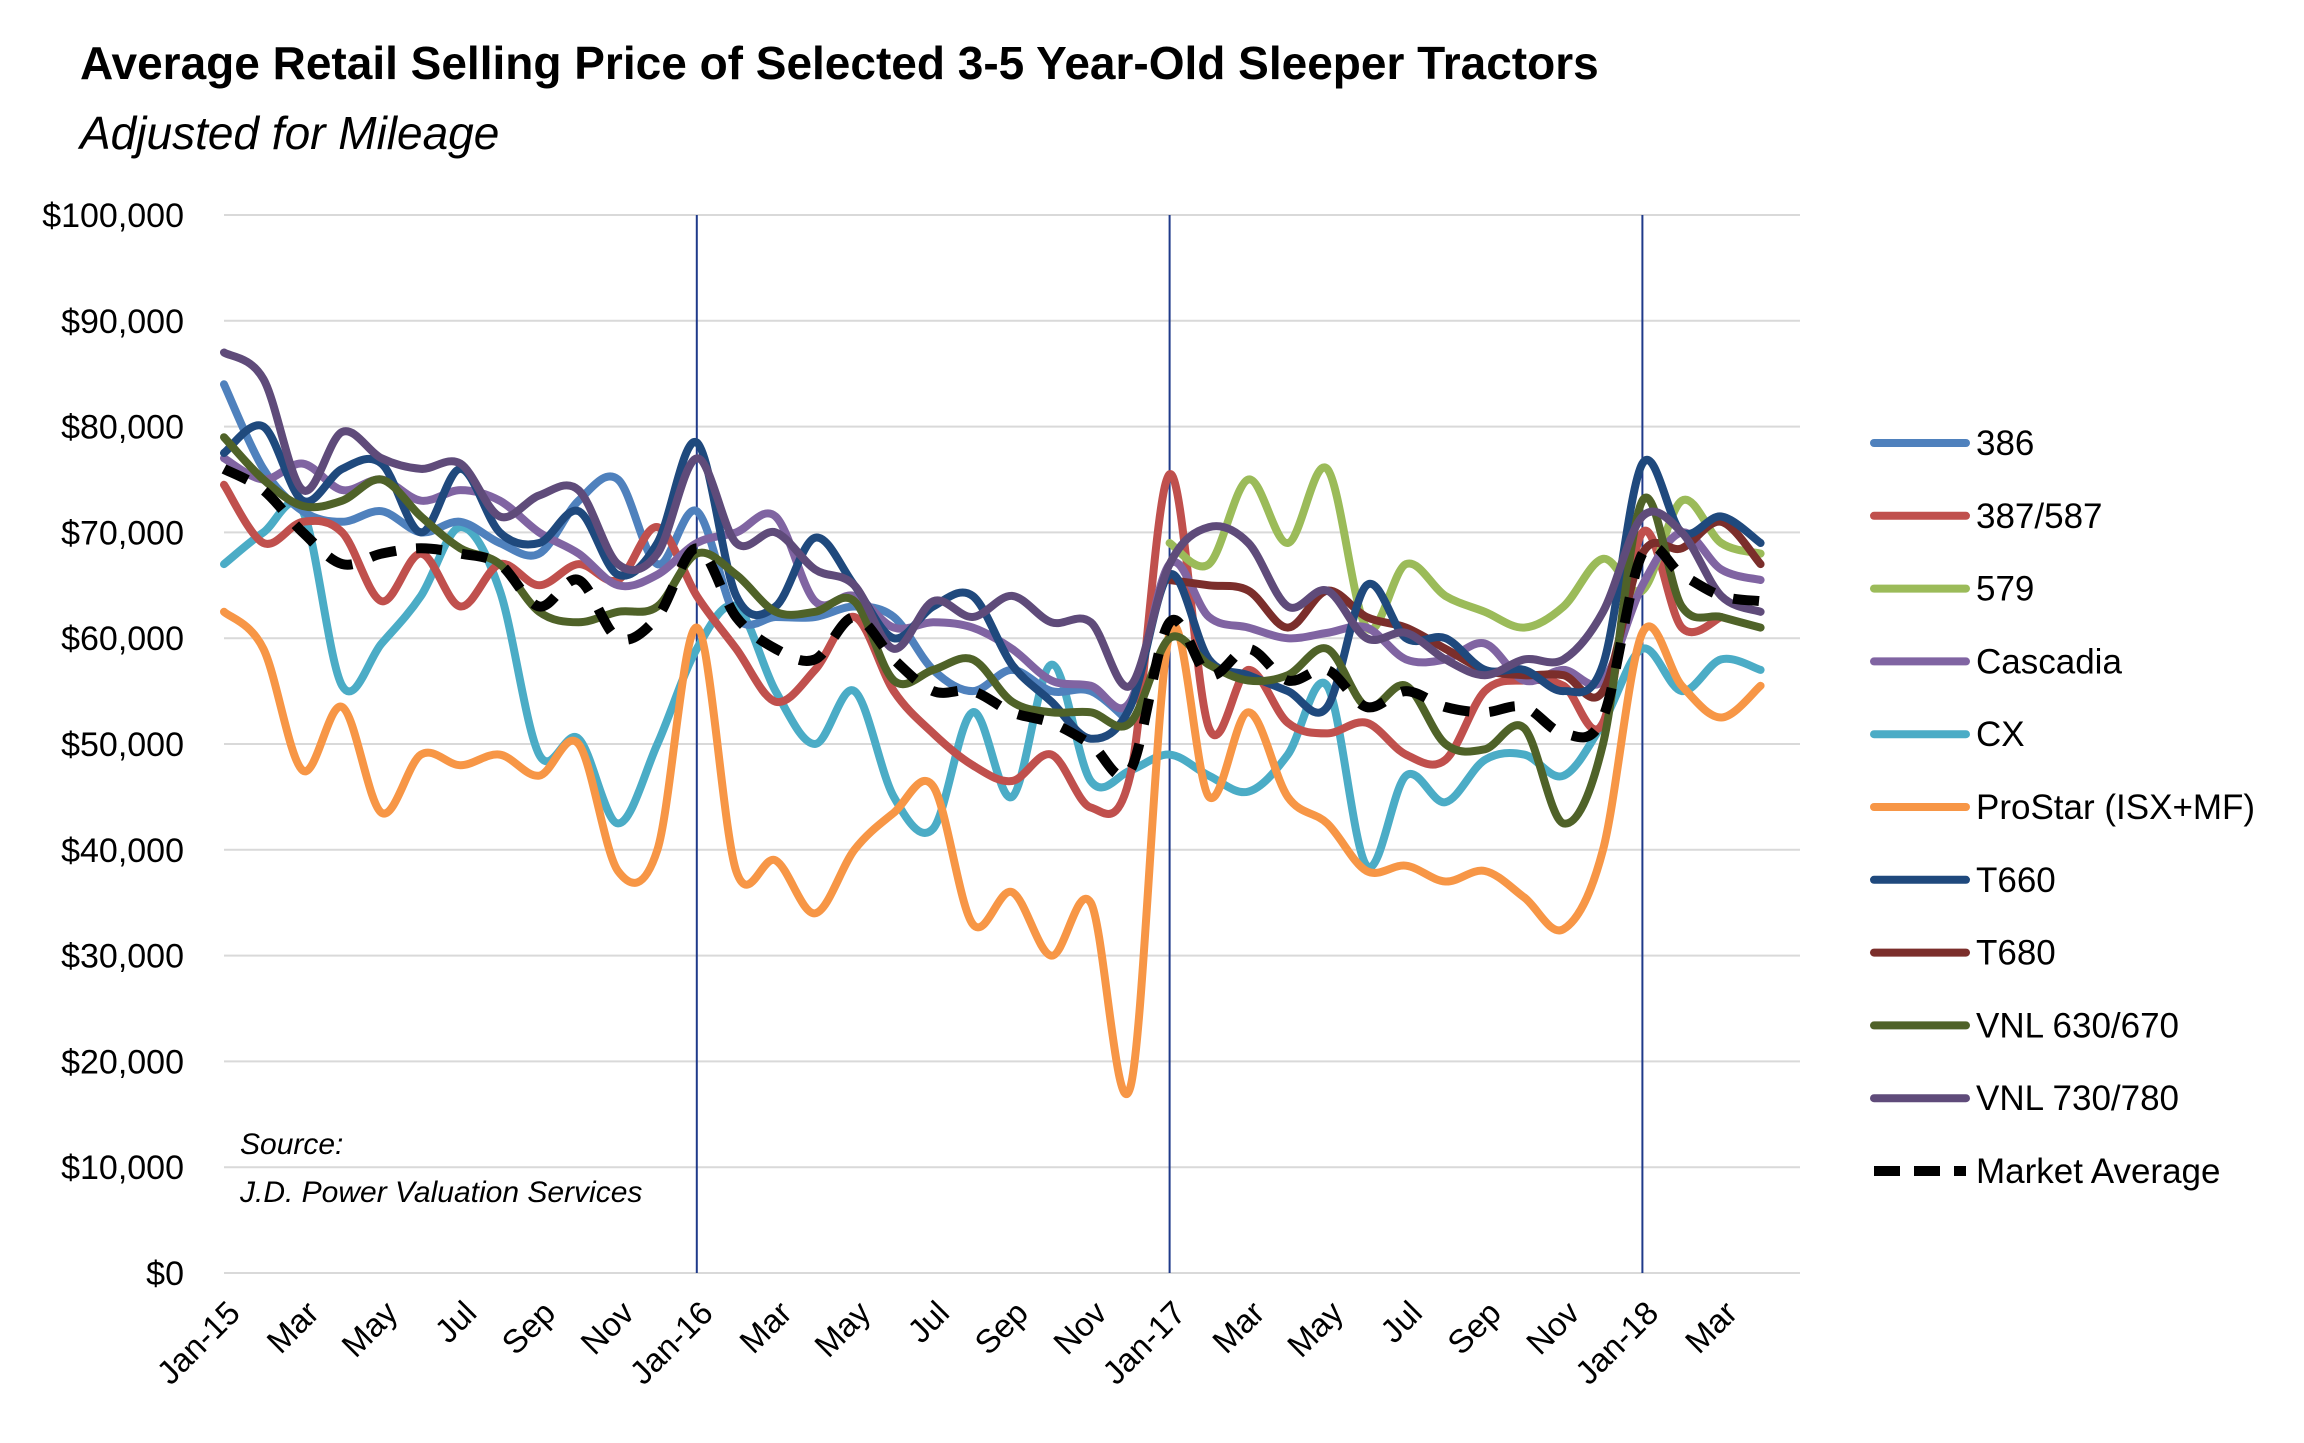 The height and width of the screenshot is (1443, 2304). Describe the element at coordinates (2005, 589) in the screenshot. I see `legend-label-579: 579` at that location.